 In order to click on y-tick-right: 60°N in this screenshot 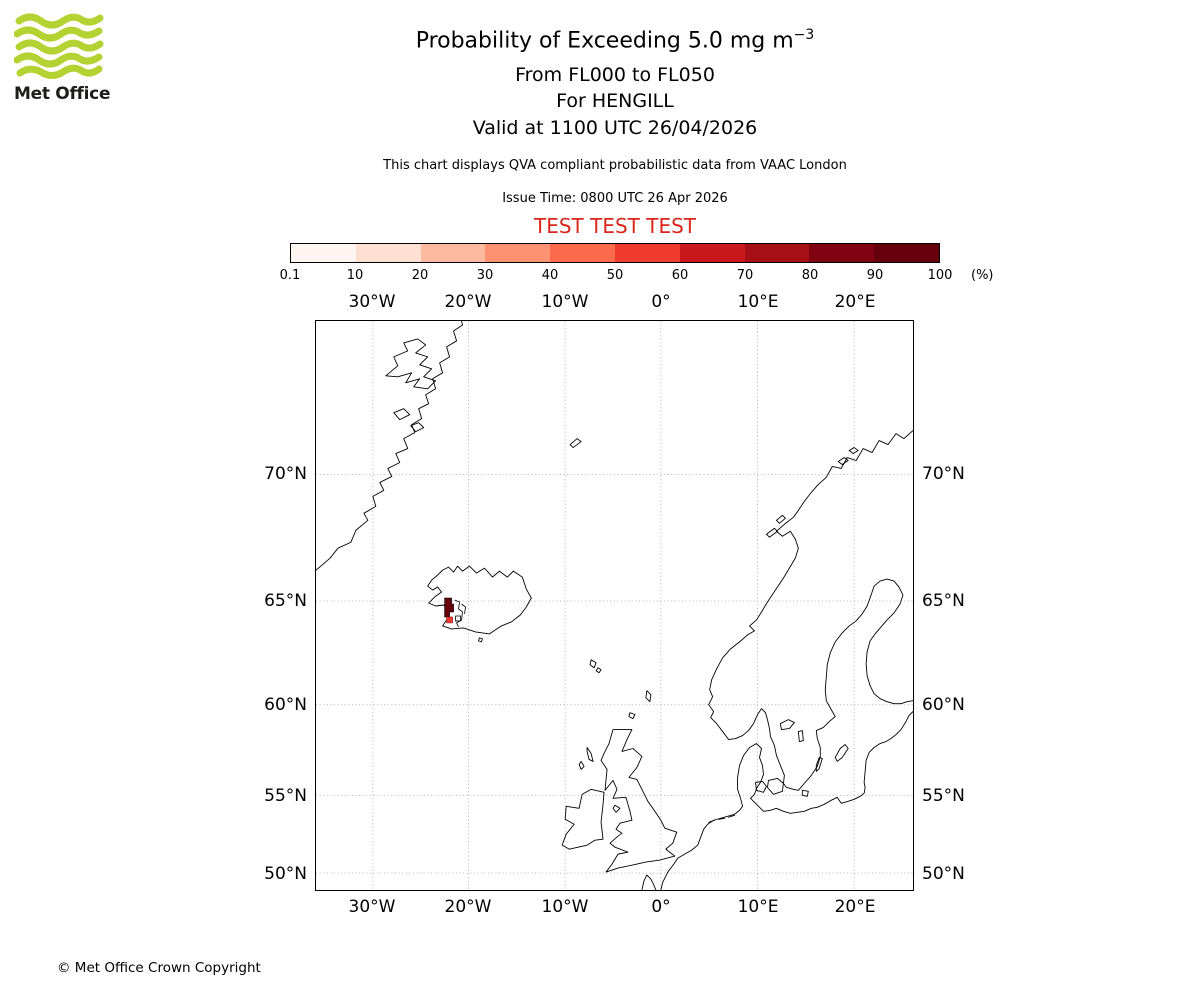, I will do `click(943, 705)`.